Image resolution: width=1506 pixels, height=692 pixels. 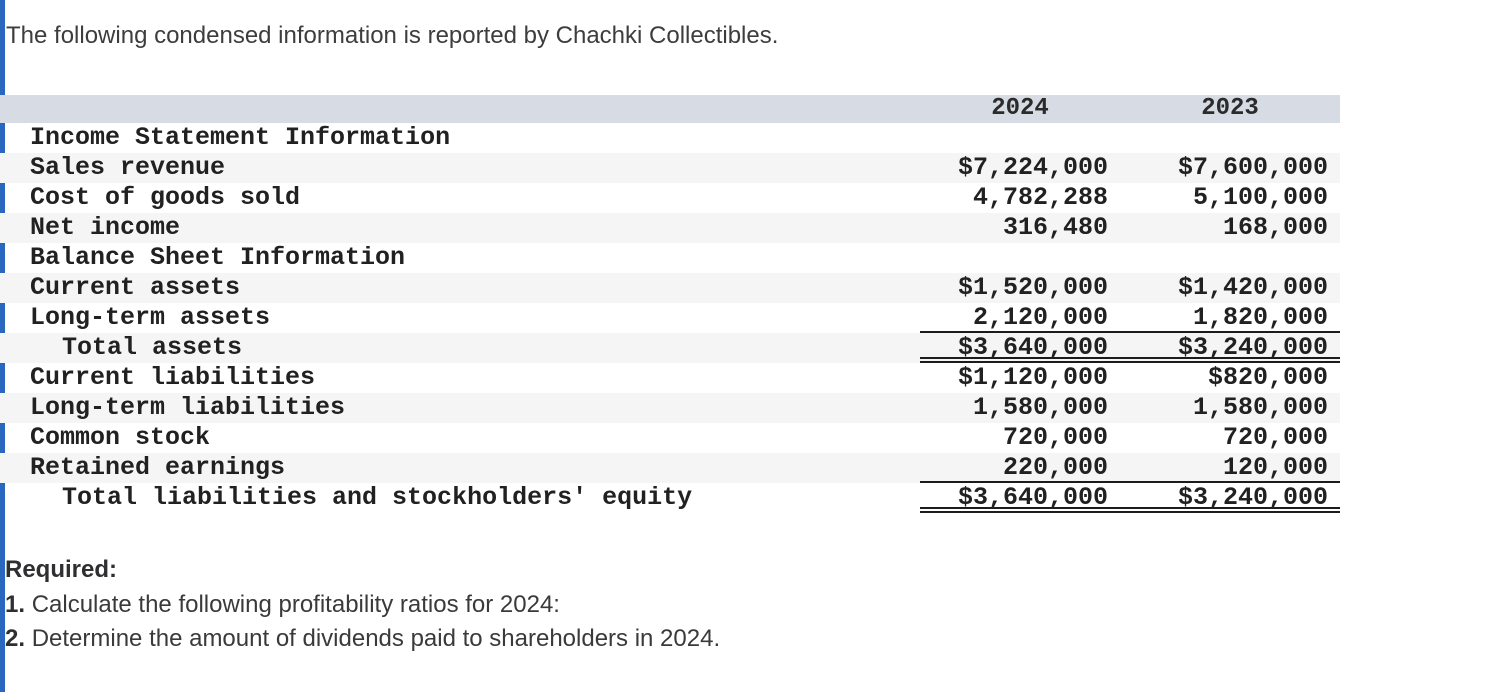 I want to click on table-row: Cost of goods sold 4,782,288 5,100,000, so click(x=670, y=198).